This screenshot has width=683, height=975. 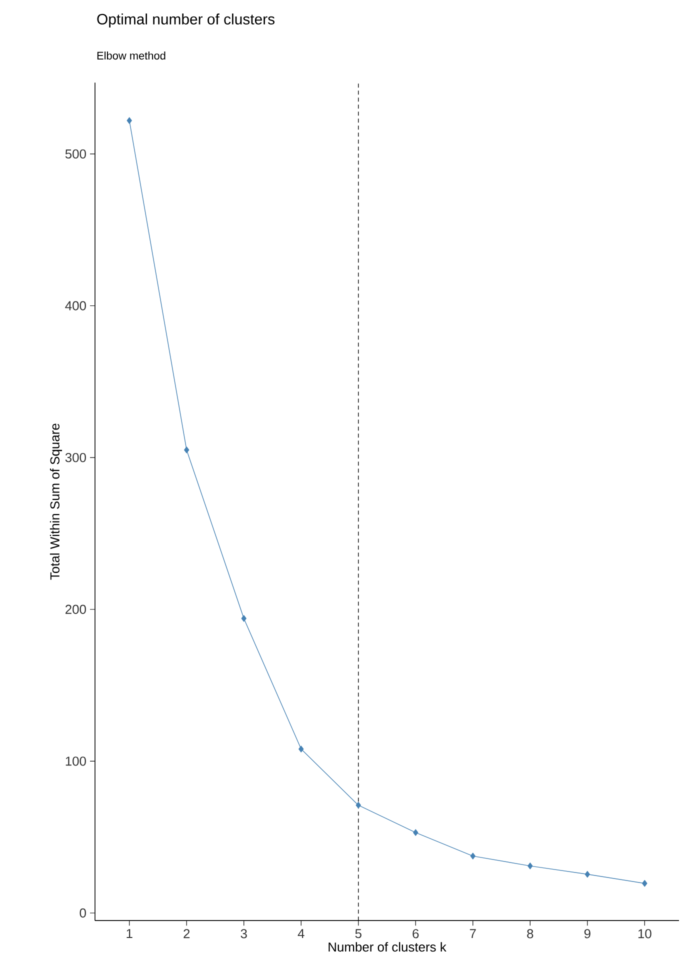 What do you see at coordinates (56, 502) in the screenshot?
I see `y-axis-title: Total Within Sum of Square` at bounding box center [56, 502].